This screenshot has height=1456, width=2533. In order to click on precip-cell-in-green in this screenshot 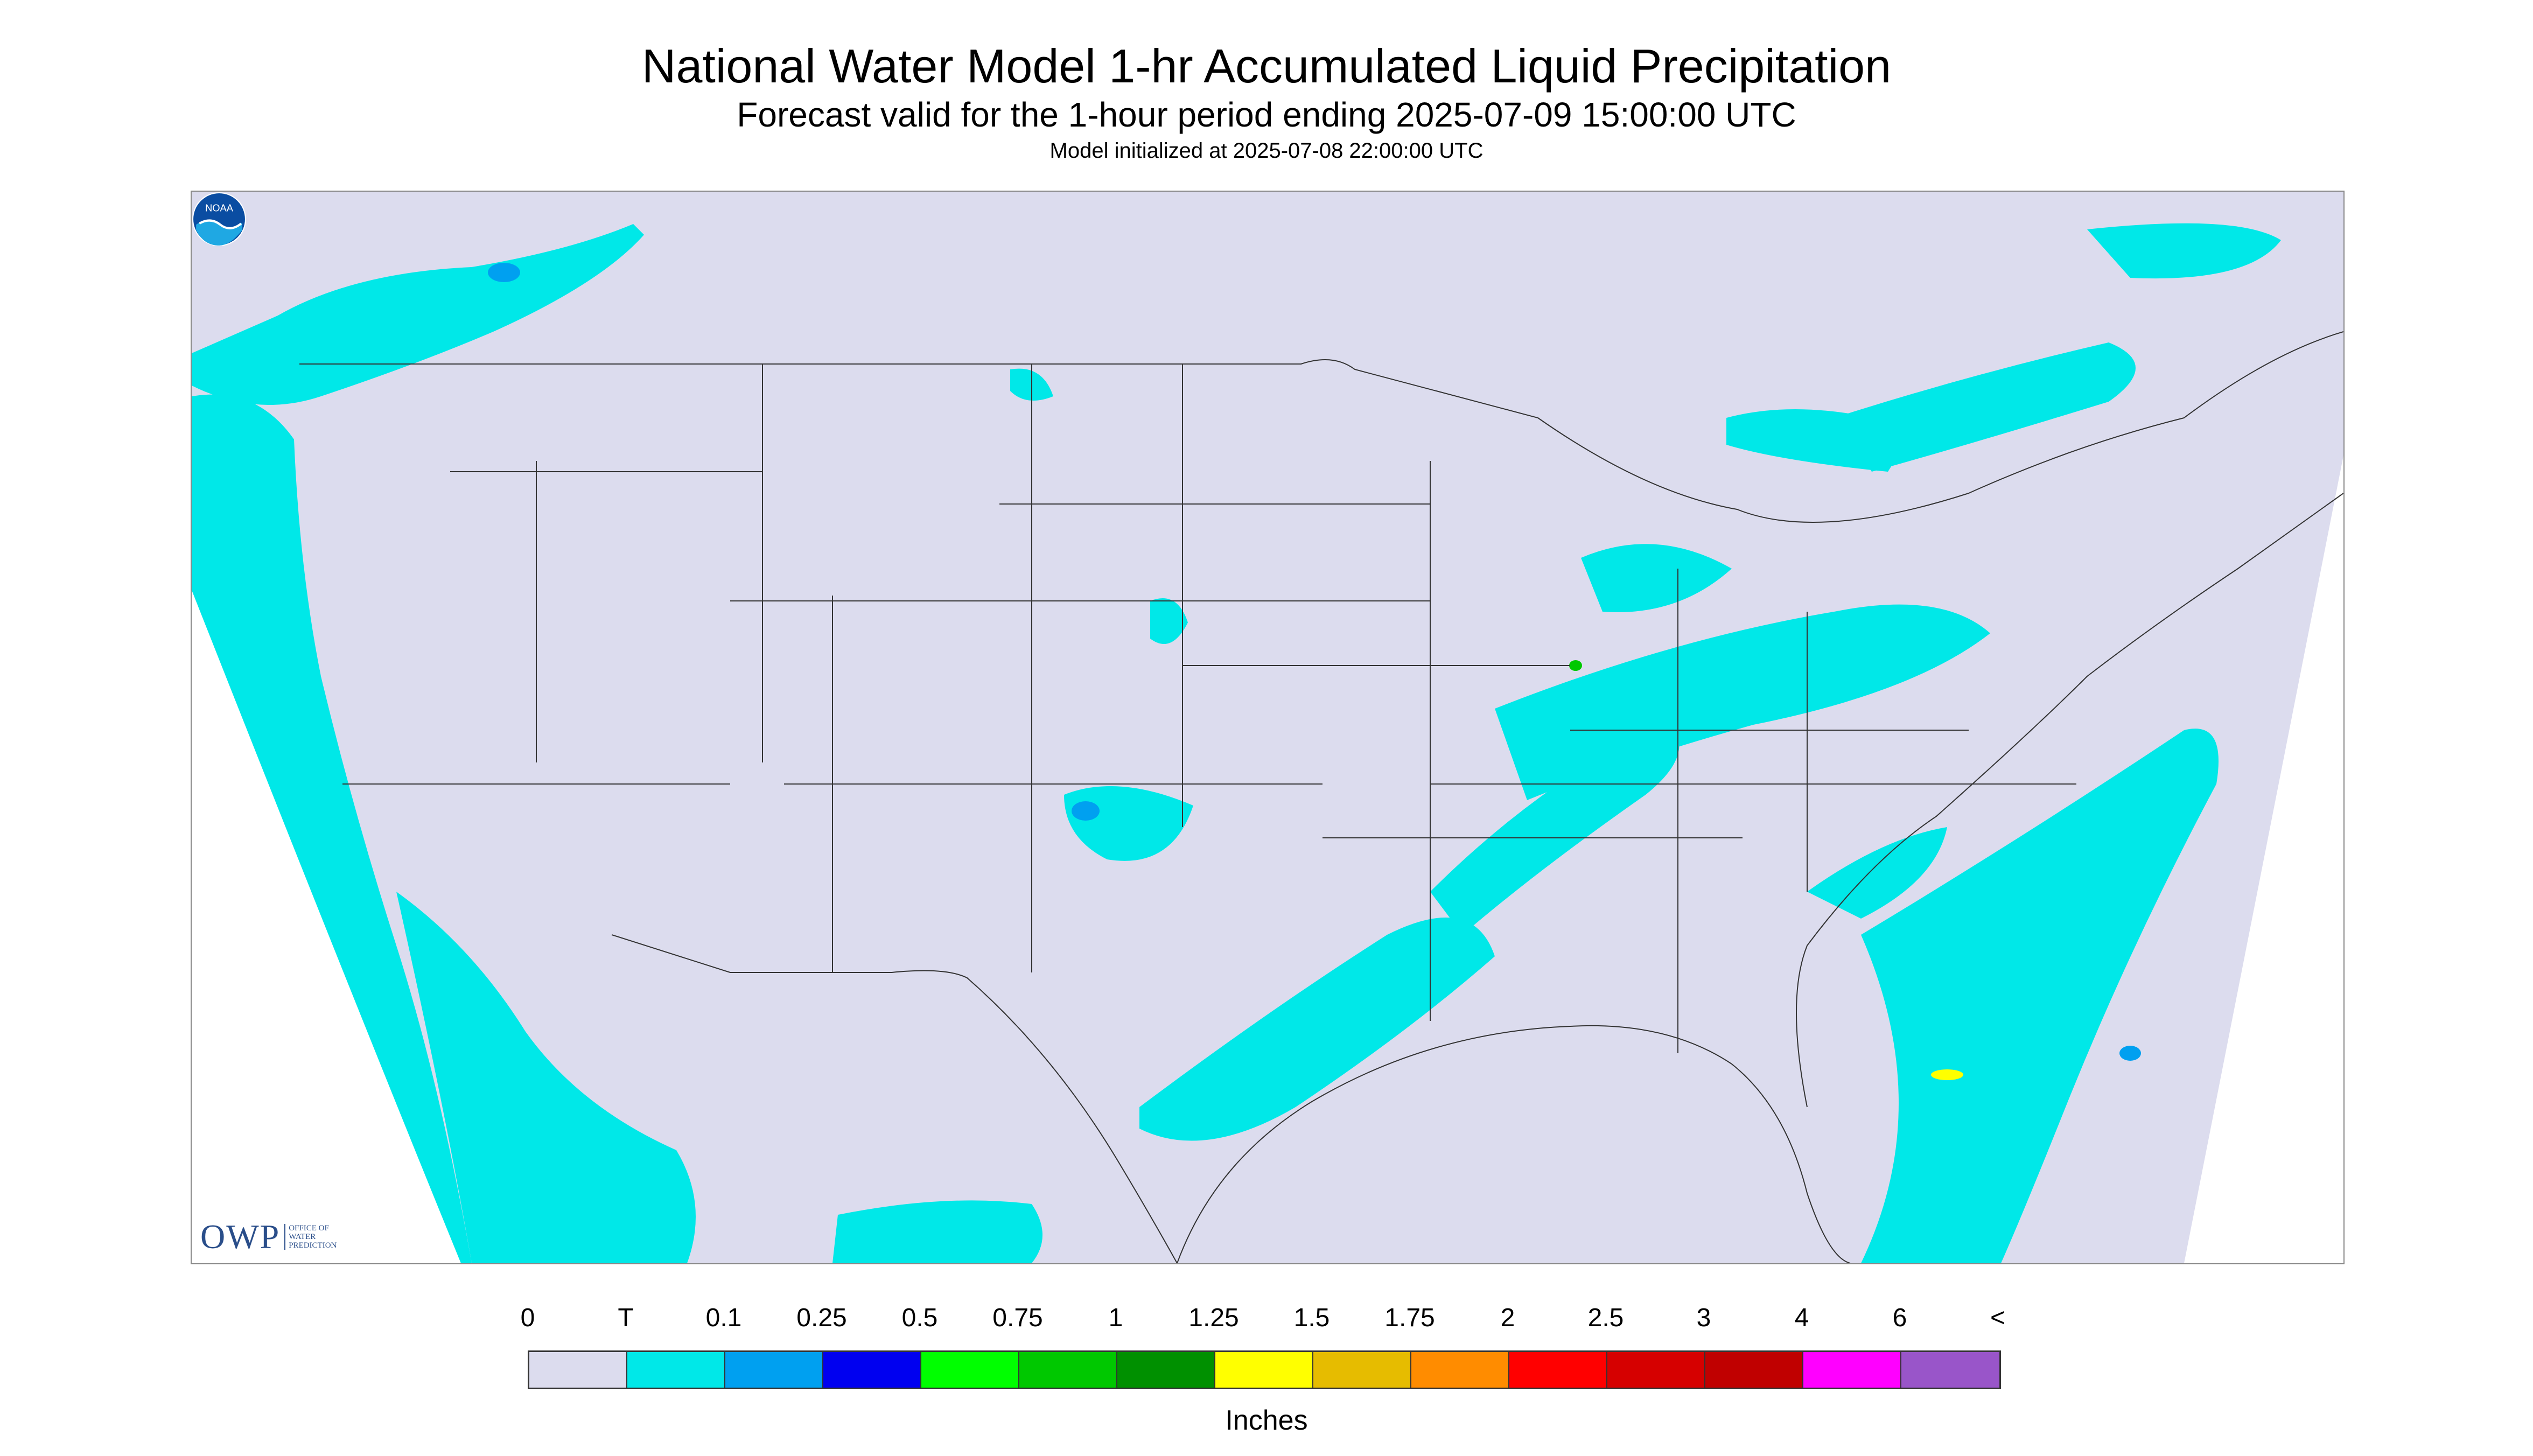, I will do `click(1575, 665)`.